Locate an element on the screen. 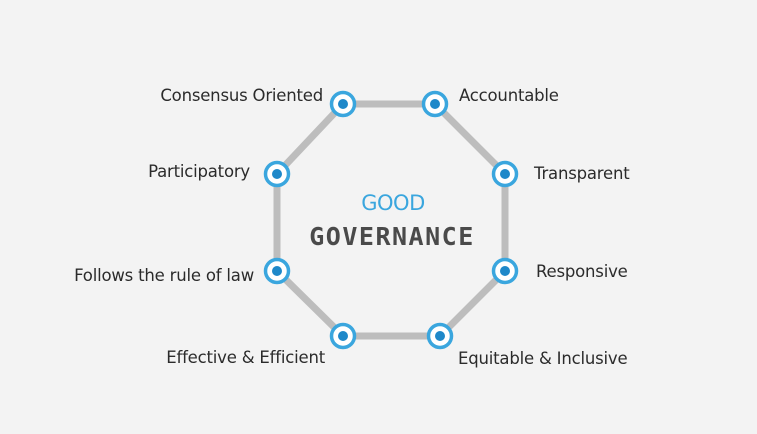 This screenshot has height=434, width=757. label-transparent: Transparent is located at coordinates (582, 173).